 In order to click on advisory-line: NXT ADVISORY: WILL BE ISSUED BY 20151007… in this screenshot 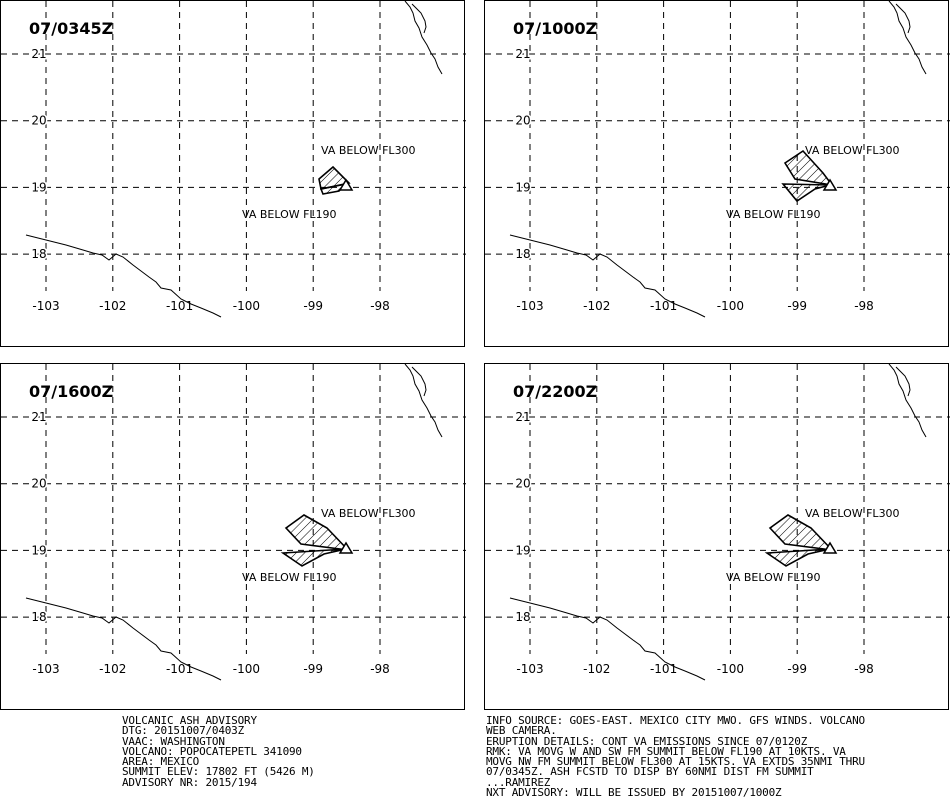, I will do `click(634, 793)`.